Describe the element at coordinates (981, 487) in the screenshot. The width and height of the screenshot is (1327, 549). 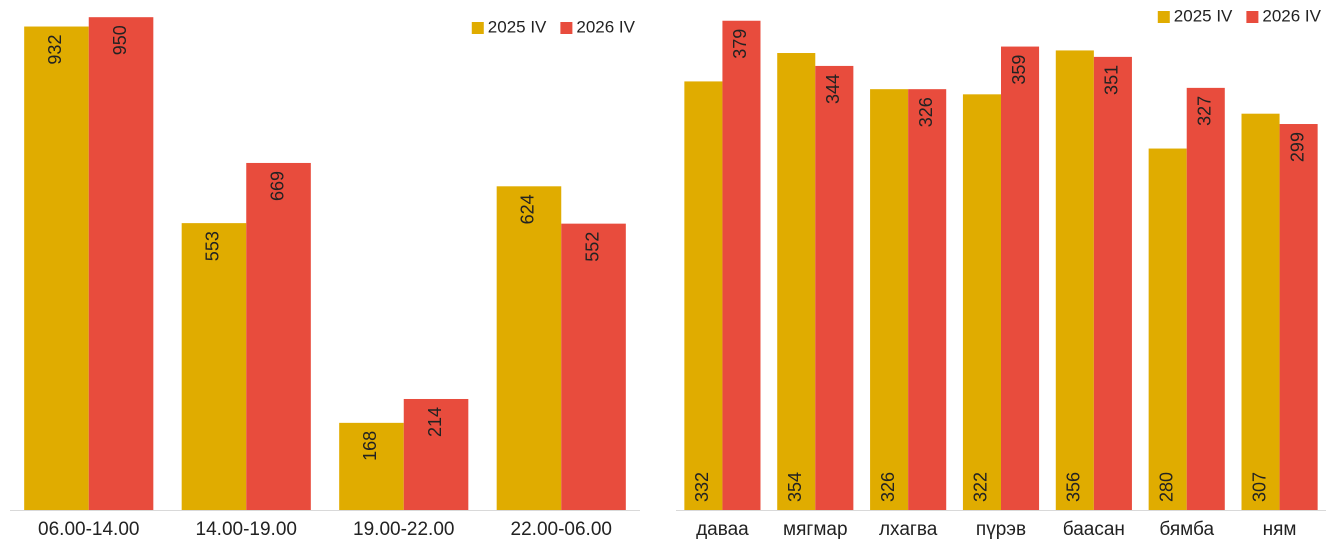
I see `data-label: 322` at that location.